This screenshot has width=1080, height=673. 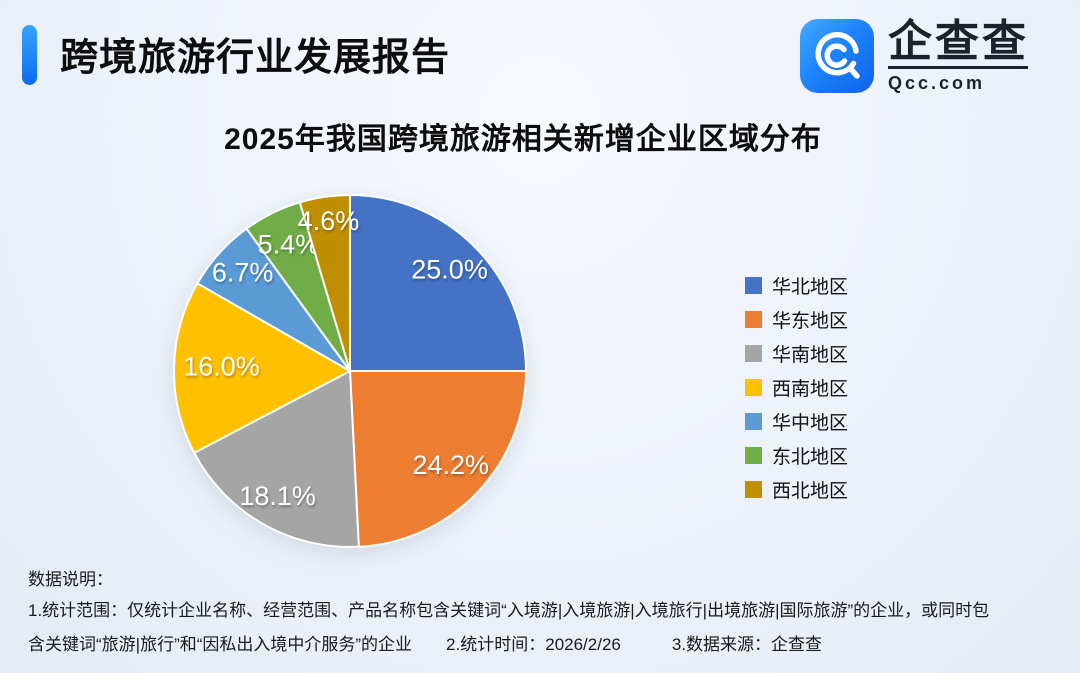 I want to click on pie-data-label-2: 24.2%, so click(x=450, y=465).